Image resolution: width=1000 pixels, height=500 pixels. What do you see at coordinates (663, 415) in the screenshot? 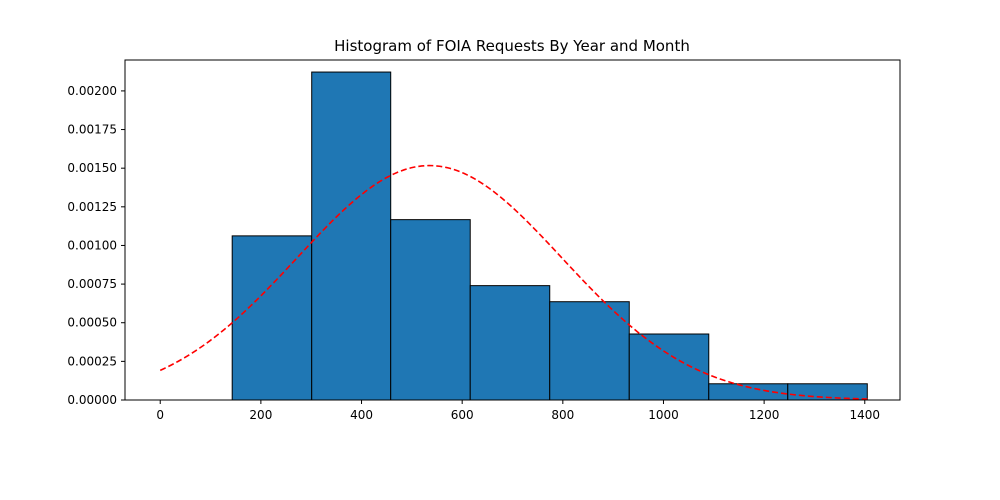
I see `x-tick-label-5: 1000` at bounding box center [663, 415].